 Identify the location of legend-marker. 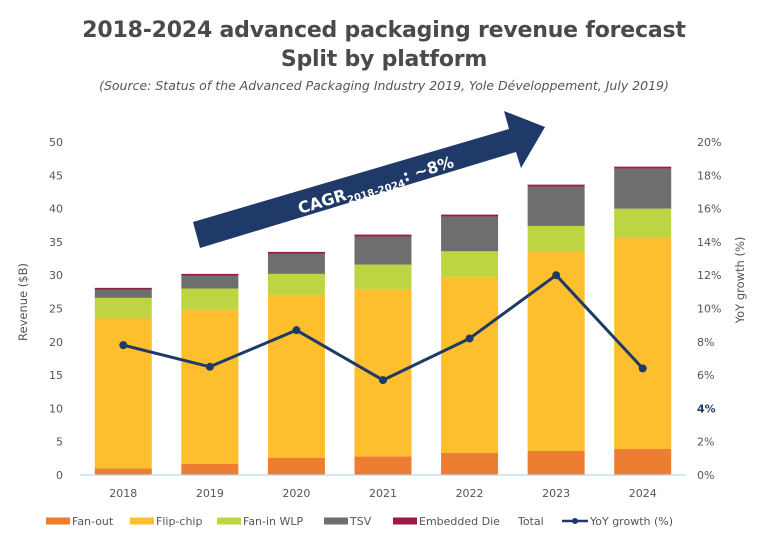
(575, 521).